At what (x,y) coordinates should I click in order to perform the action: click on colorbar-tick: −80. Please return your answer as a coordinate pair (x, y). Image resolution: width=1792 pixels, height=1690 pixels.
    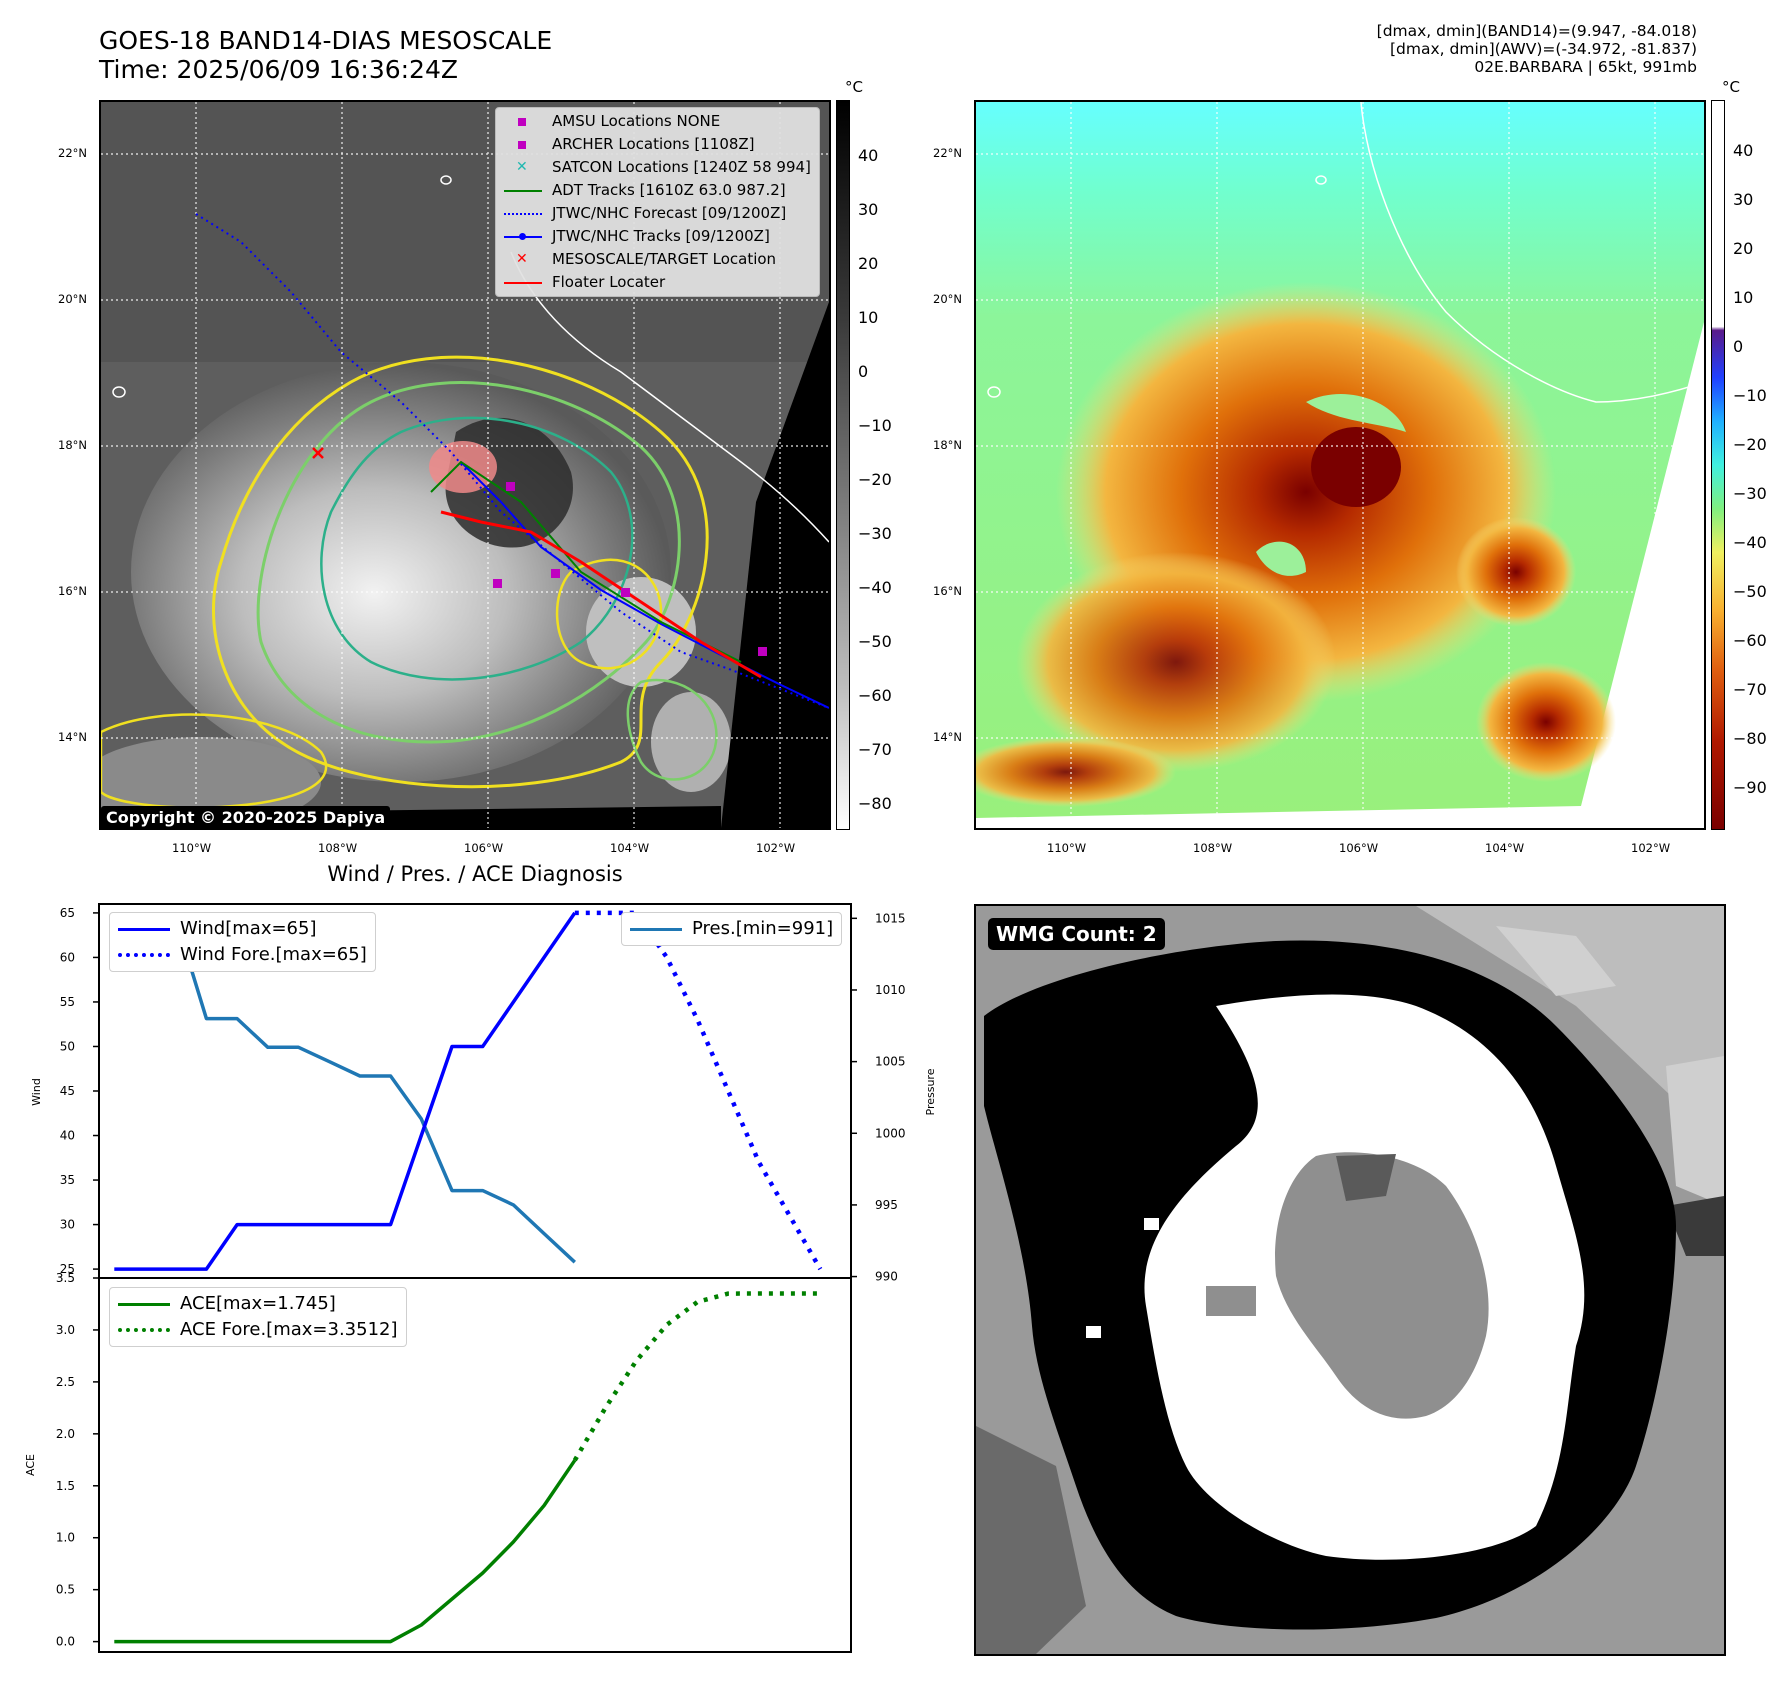
    Looking at the image, I should click on (1750, 738).